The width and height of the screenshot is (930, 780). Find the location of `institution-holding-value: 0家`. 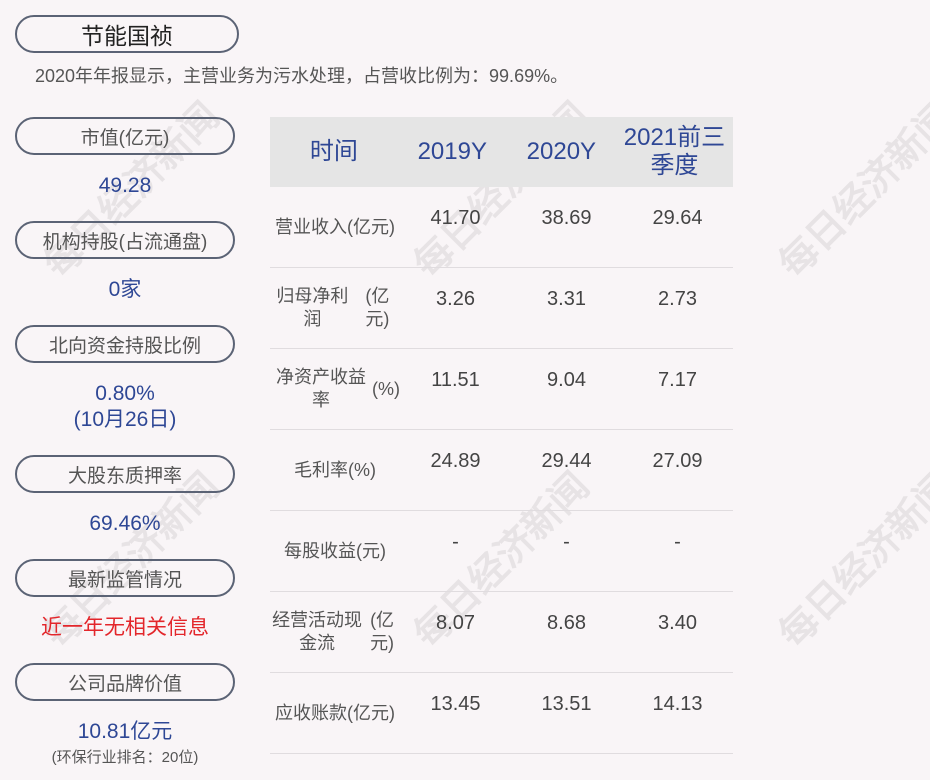

institution-holding-value: 0家 is located at coordinates (125, 289).